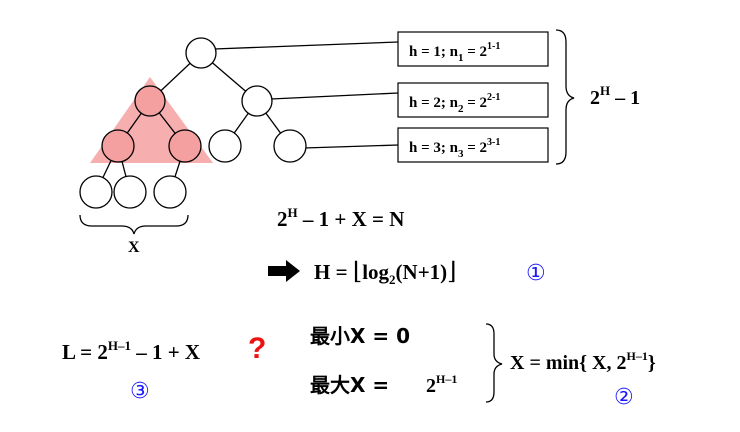 The width and height of the screenshot is (740, 432). I want to click on svg-text: h = 2; n2 = 22-1, so click(454, 103).